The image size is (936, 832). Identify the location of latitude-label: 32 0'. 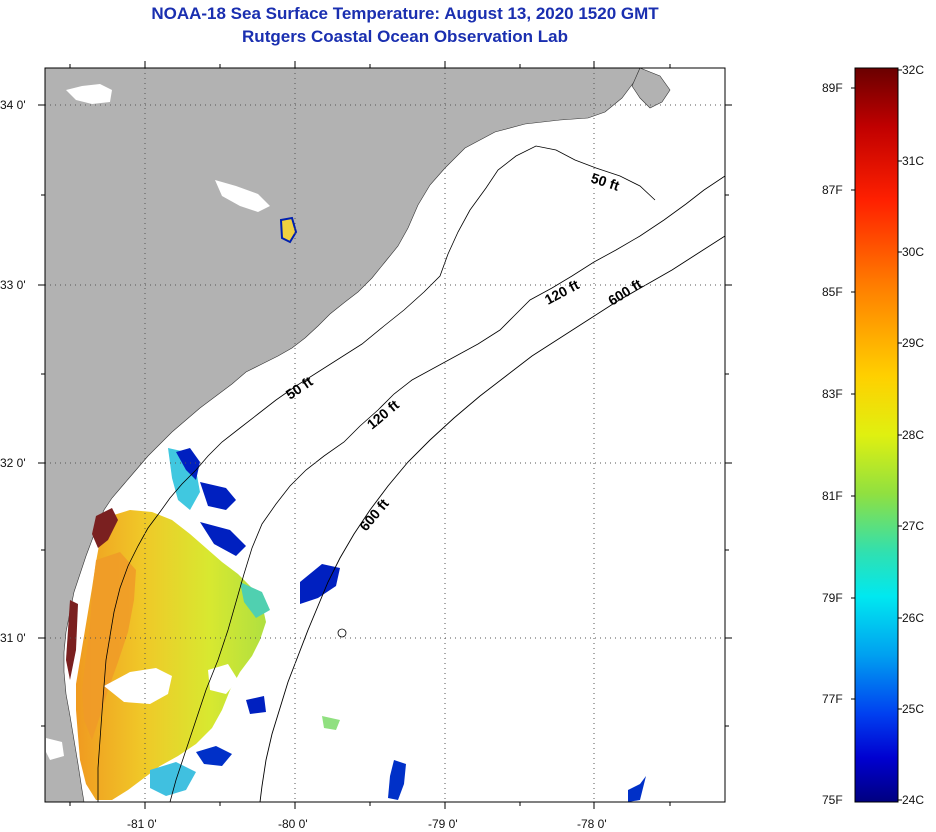
(13, 463).